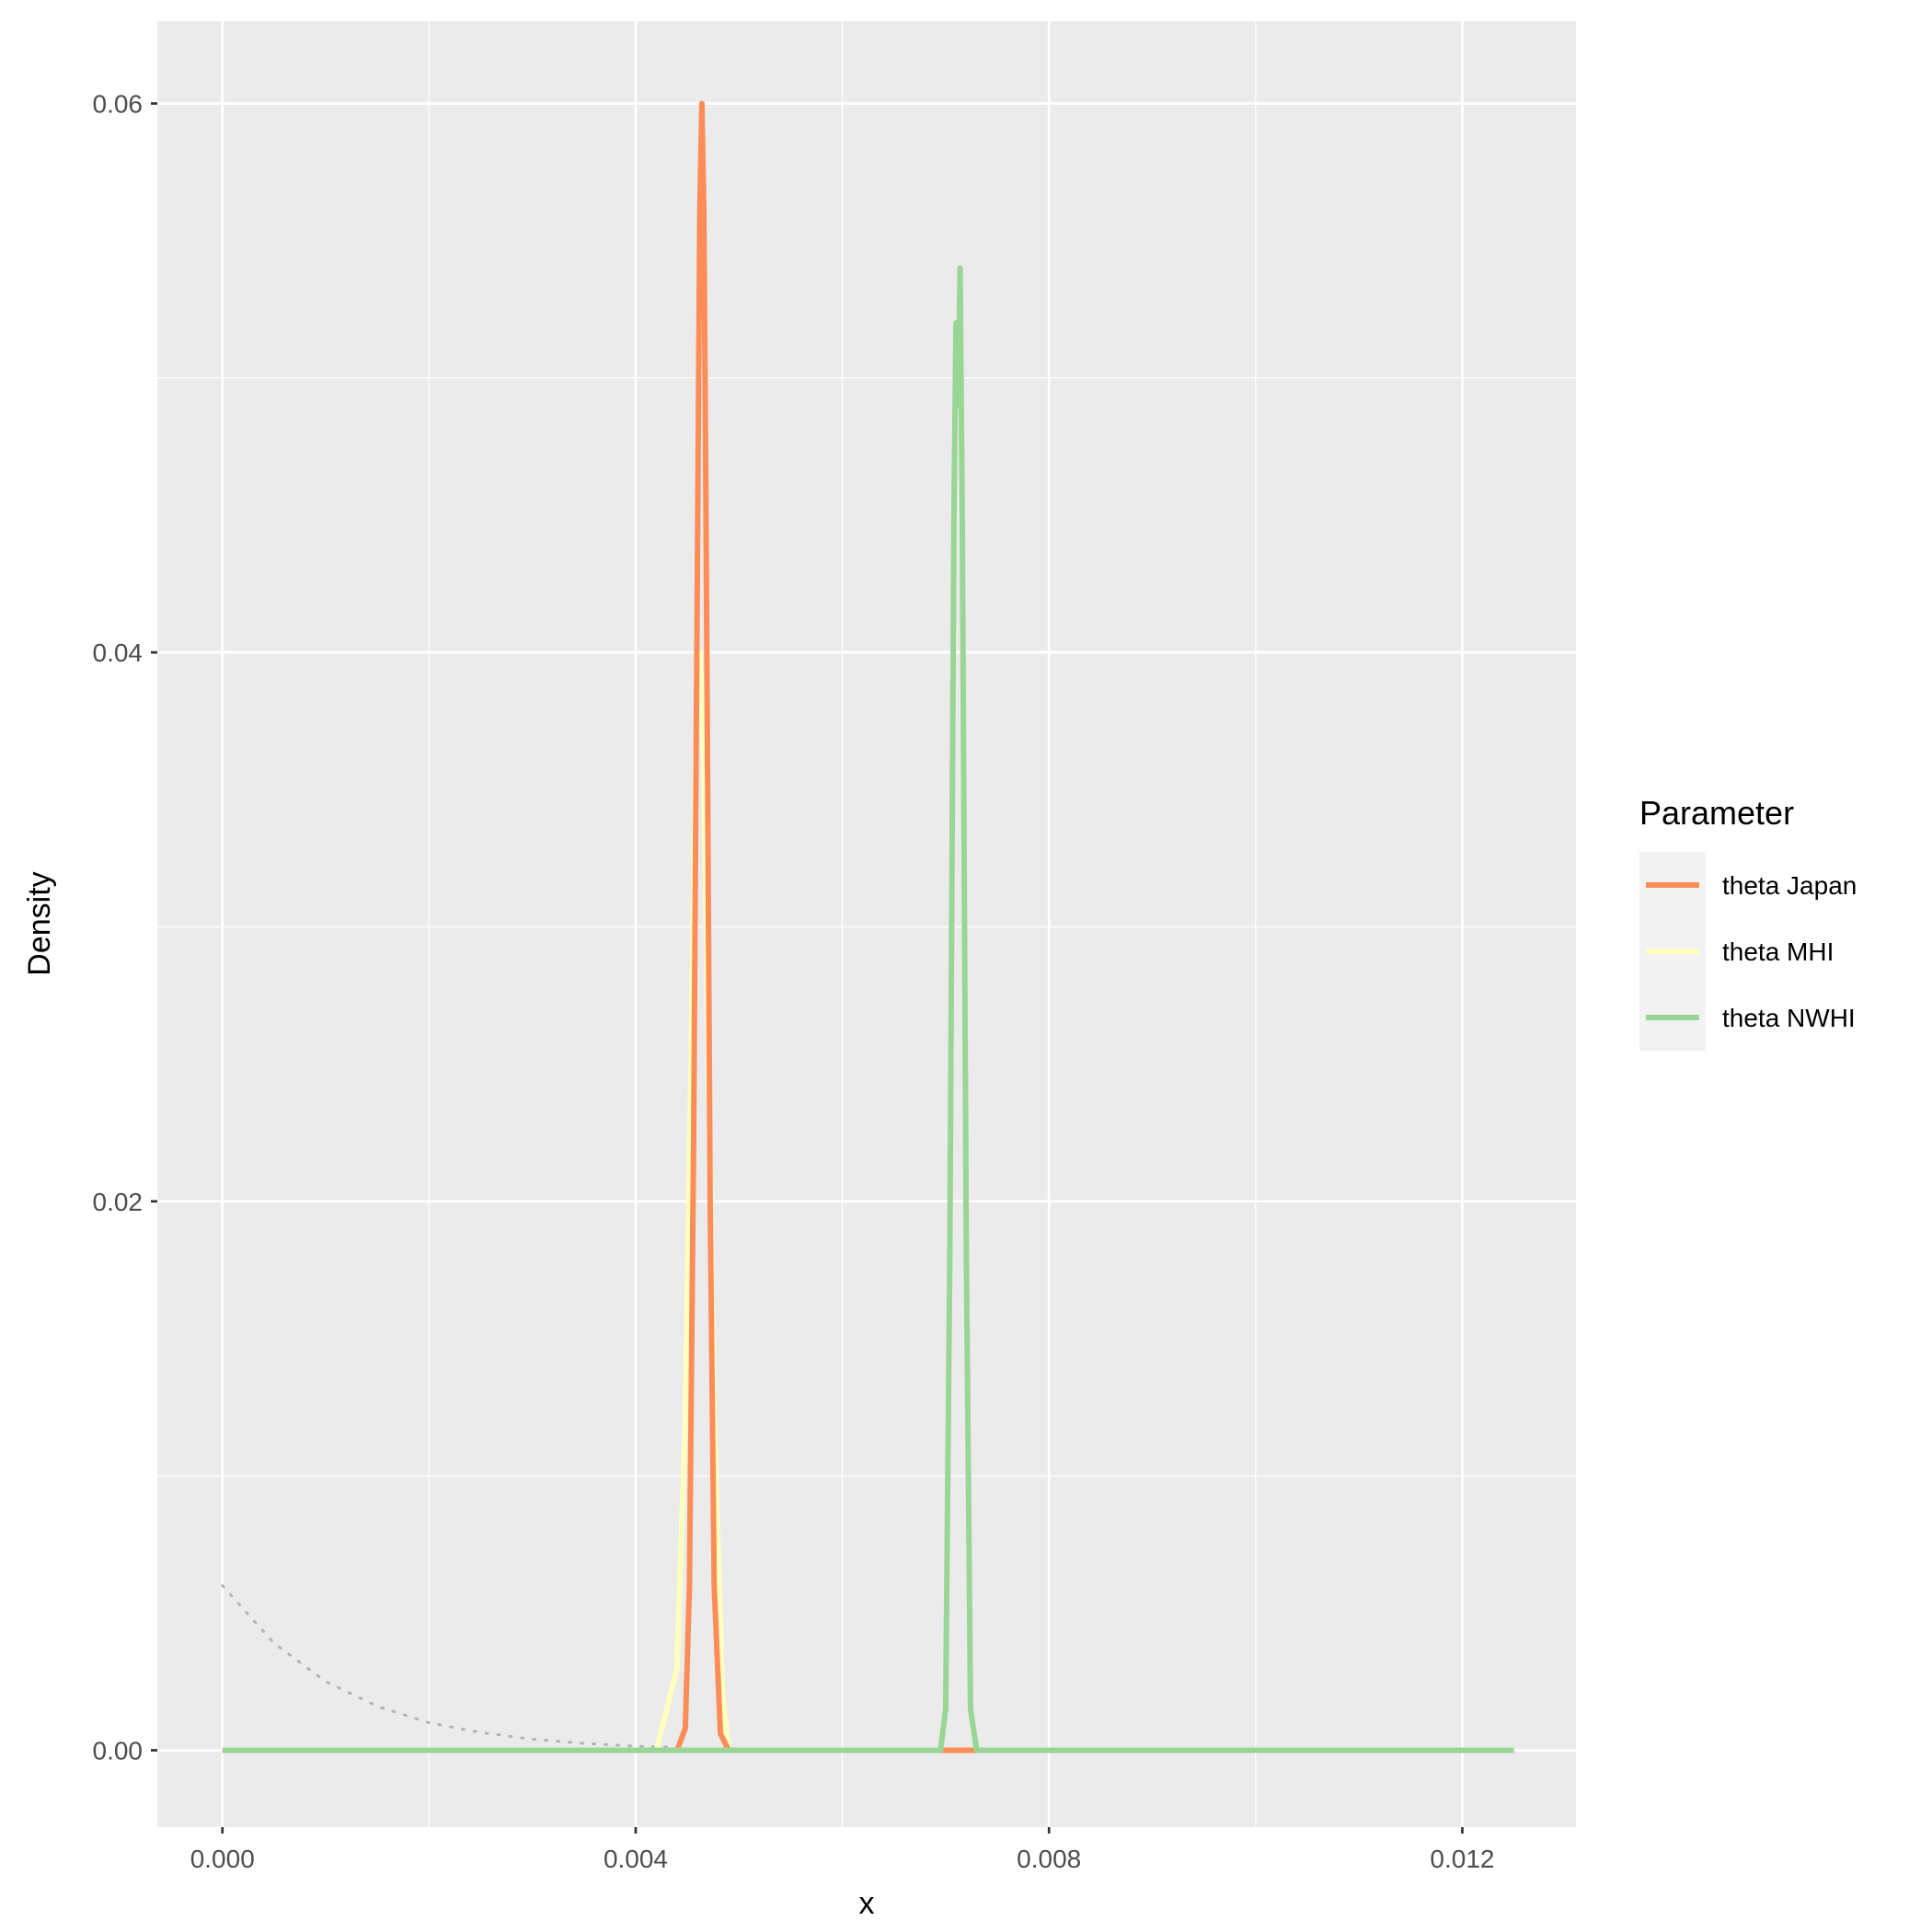 The image size is (1932, 1932). What do you see at coordinates (1789, 1018) in the screenshot?
I see `legend-label-theta-nwhi: theta NWHI` at bounding box center [1789, 1018].